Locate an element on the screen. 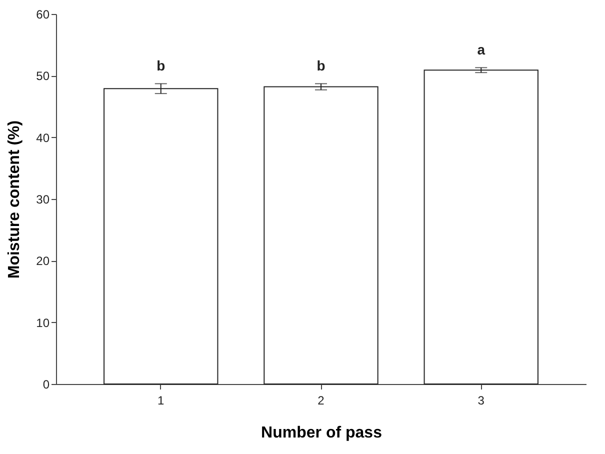 The height and width of the screenshot is (454, 605). x-axis-title: Number of pass is located at coordinates (321, 433).